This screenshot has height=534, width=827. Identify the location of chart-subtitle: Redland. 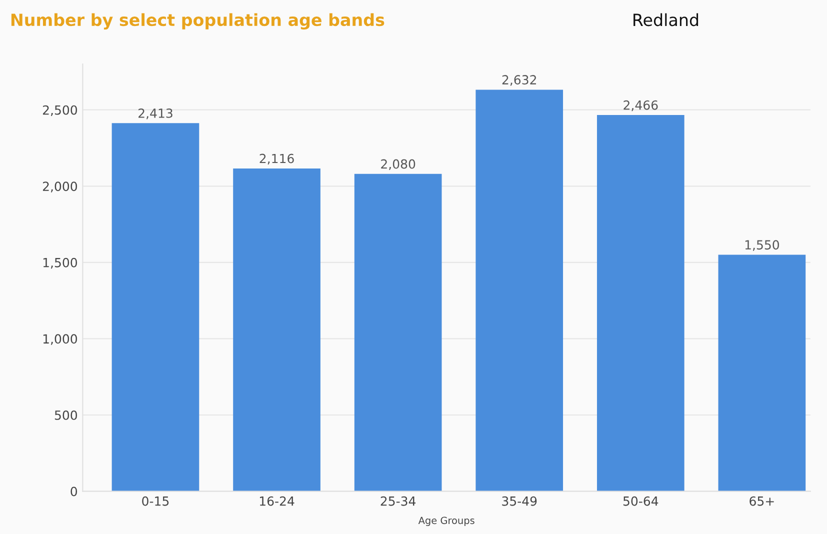
(666, 19).